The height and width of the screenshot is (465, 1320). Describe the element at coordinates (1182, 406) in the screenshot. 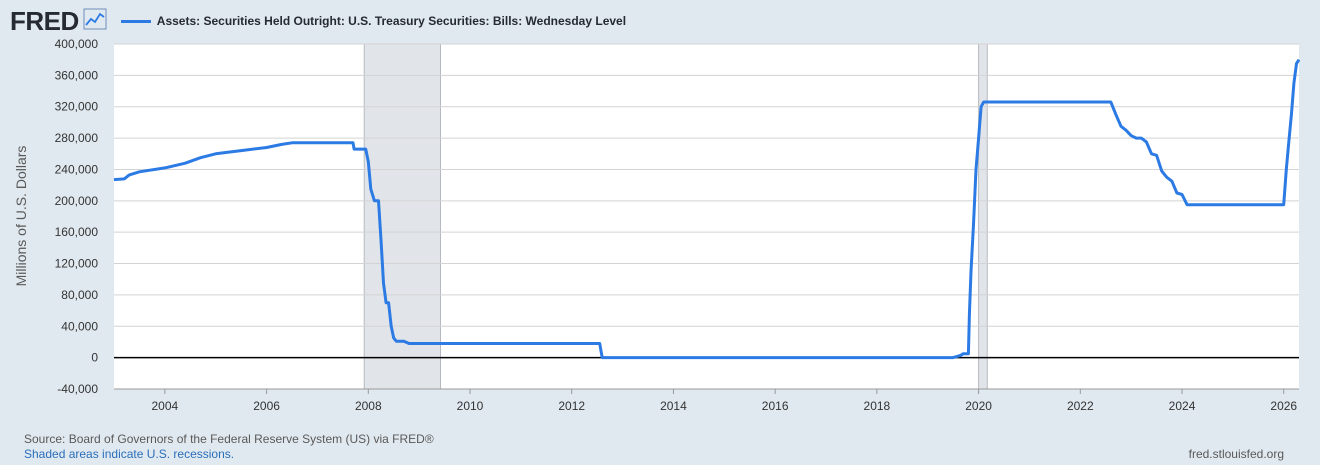

I see `x-tick-label: 2024` at that location.